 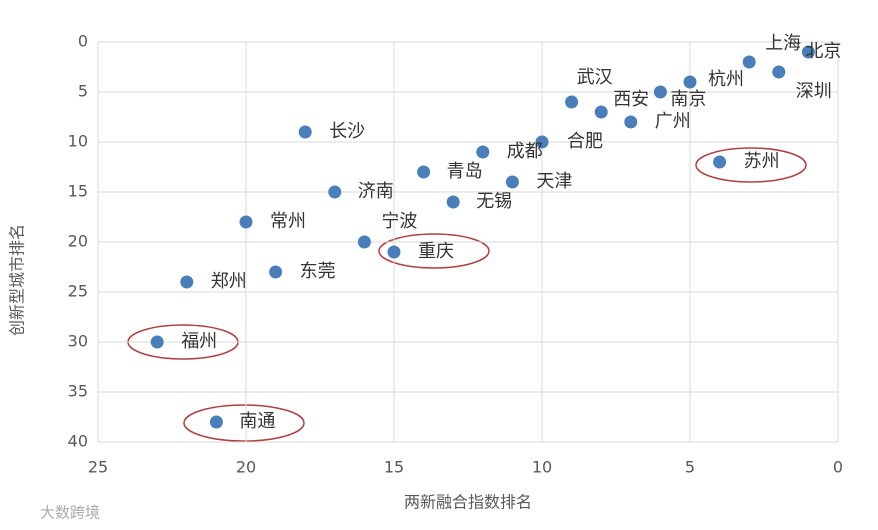 I want to click on x-tick-label: 15, so click(x=394, y=467).